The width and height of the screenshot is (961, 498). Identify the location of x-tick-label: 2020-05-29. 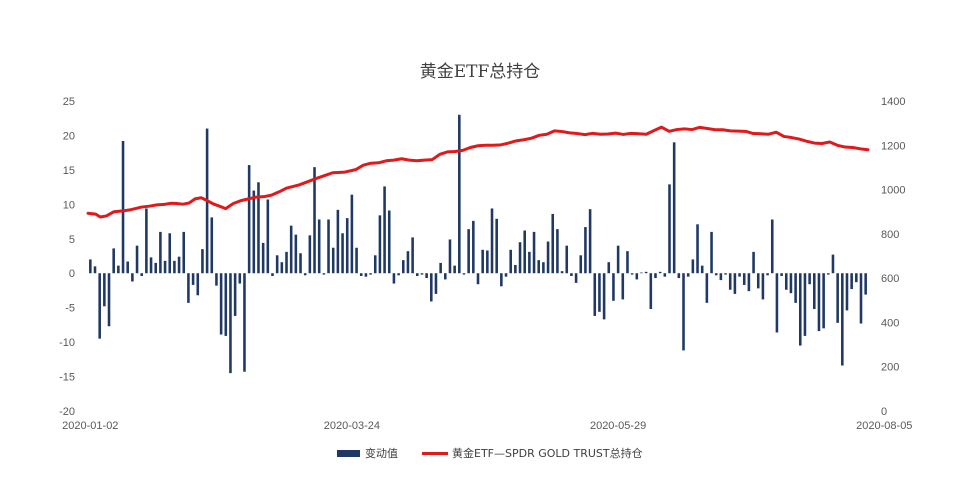
(618, 426).